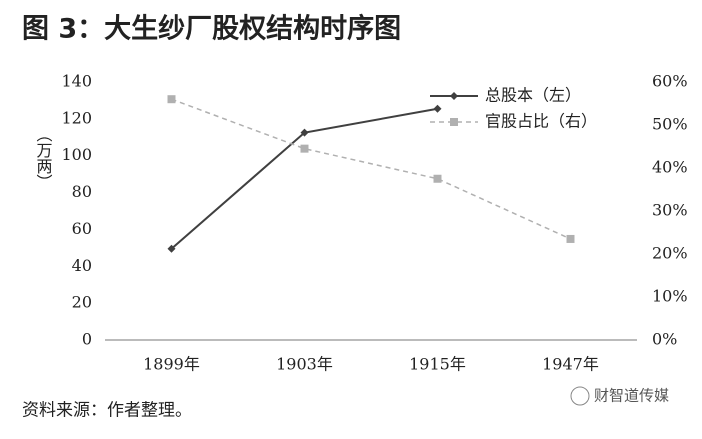  I want to click on x-tick-label: 1915年, so click(437, 364).